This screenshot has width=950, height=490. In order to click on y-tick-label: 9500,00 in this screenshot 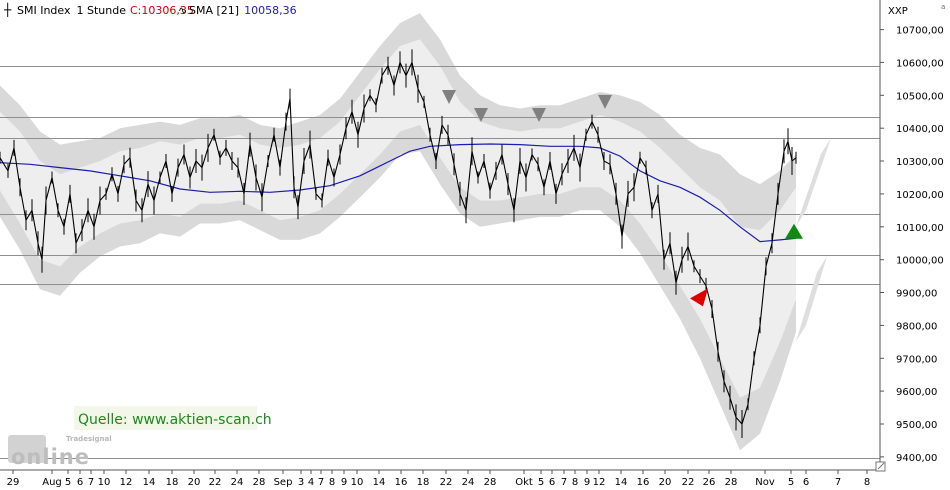, I will do `click(916, 425)`.